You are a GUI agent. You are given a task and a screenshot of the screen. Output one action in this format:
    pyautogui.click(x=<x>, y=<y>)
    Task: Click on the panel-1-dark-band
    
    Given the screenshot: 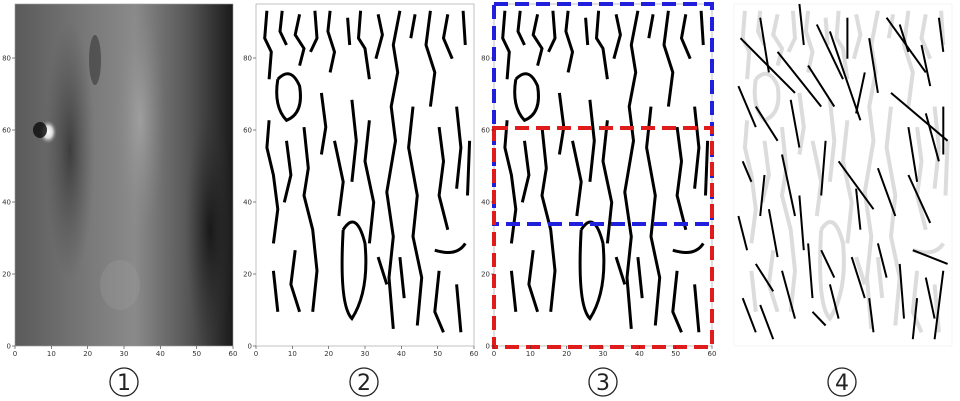 What is the action you would take?
    pyautogui.click(x=70, y=150)
    